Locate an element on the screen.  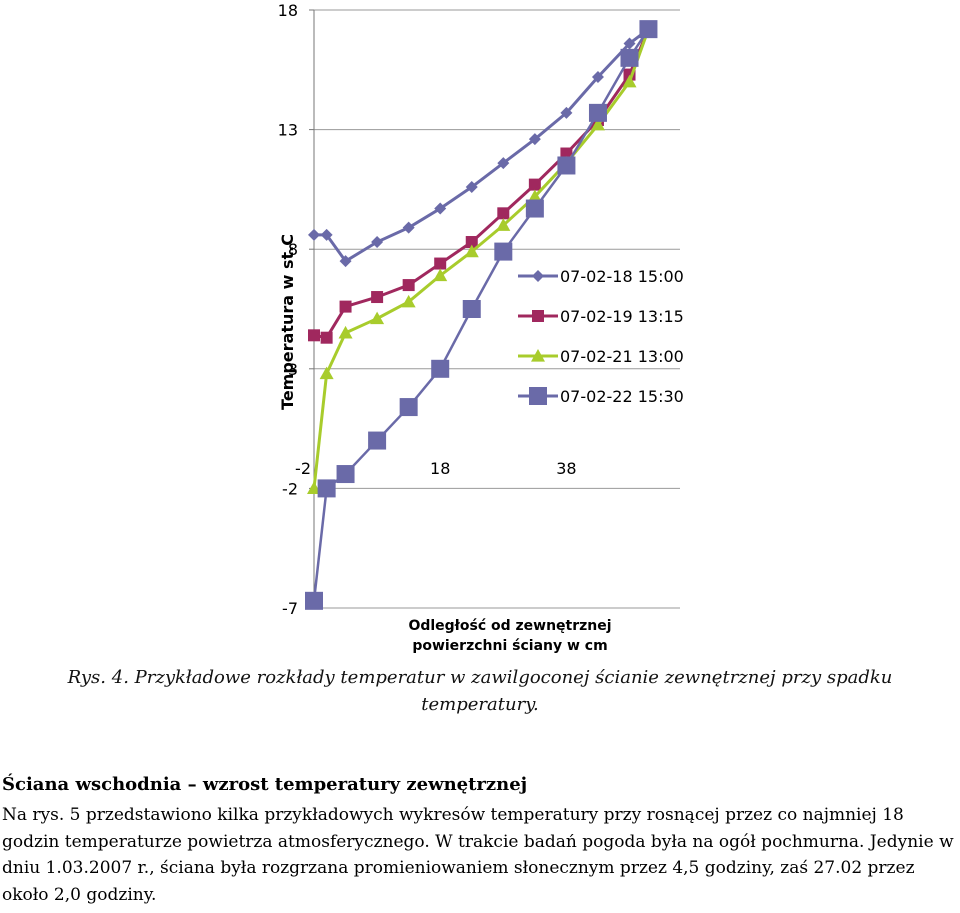
legend-item-0: 07-02-18 15:00 is located at coordinates (601, 276).